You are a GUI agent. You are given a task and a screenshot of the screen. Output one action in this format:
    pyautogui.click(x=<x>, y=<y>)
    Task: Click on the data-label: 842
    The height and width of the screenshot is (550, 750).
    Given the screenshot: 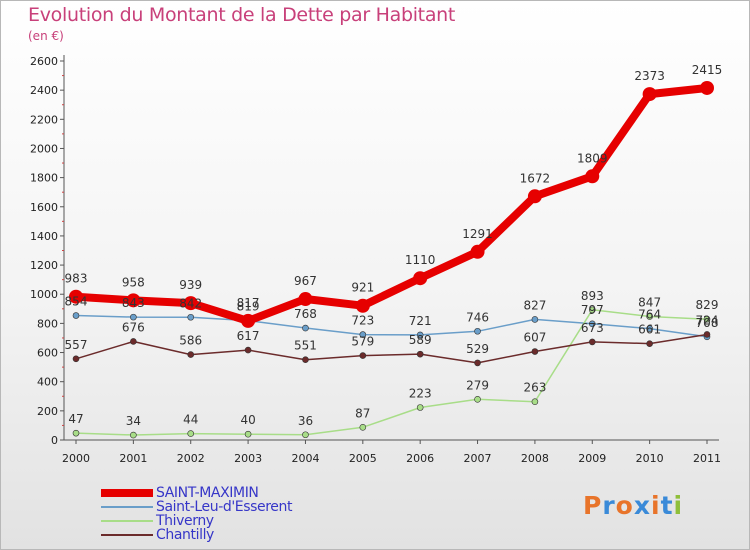 What is the action you would take?
    pyautogui.click(x=190, y=303)
    